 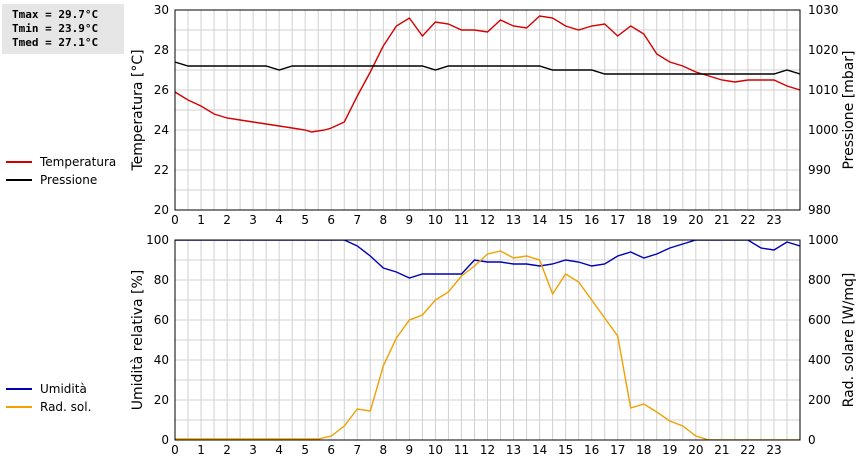 I want to click on y-tick-label: 100, so click(x=157, y=240).